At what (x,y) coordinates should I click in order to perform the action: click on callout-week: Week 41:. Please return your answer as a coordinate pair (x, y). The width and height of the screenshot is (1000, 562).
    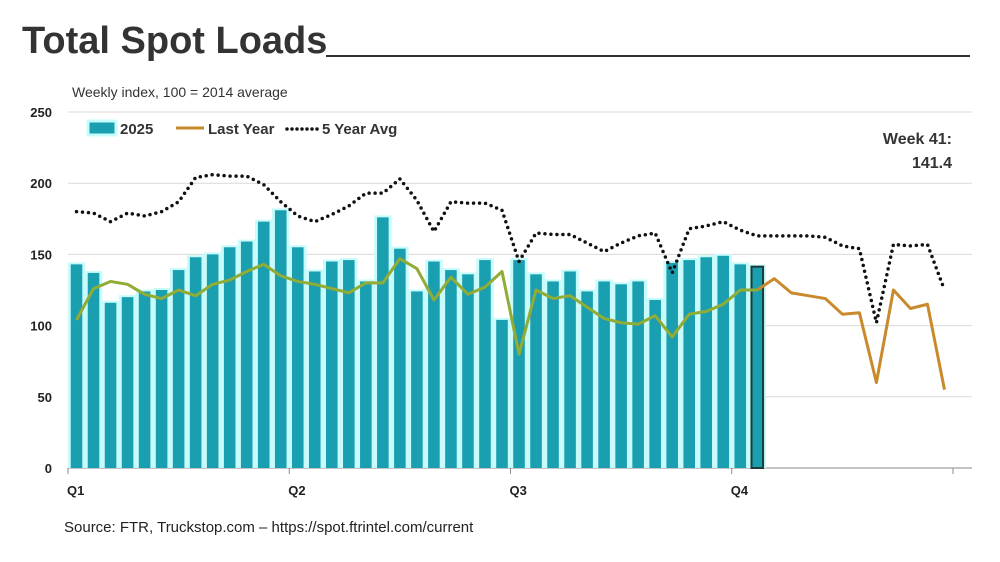
    Looking at the image, I should click on (917, 139).